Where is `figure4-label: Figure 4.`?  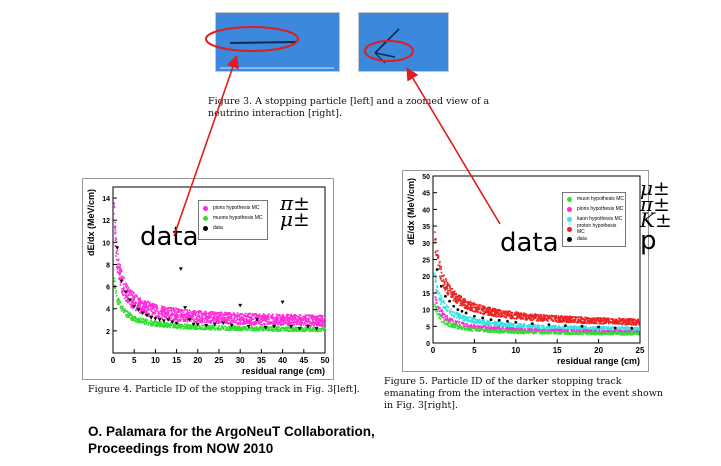 figure4-label: Figure 4. is located at coordinates (110, 389).